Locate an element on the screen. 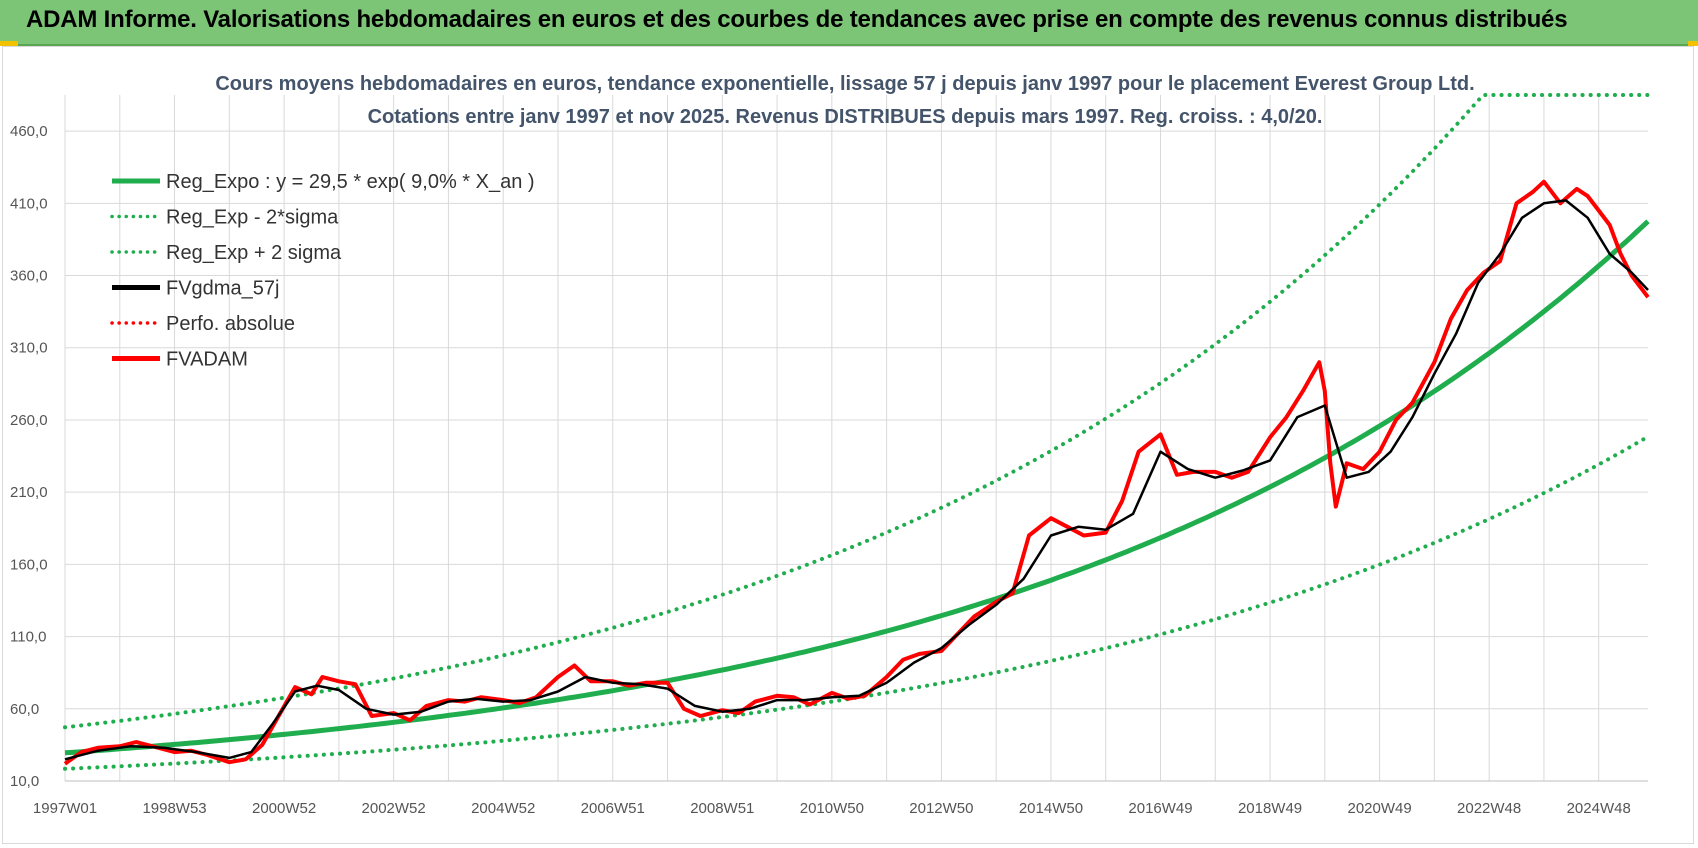 The height and width of the screenshot is (848, 1698). x-tick-label: 2016W49 is located at coordinates (1160, 808).